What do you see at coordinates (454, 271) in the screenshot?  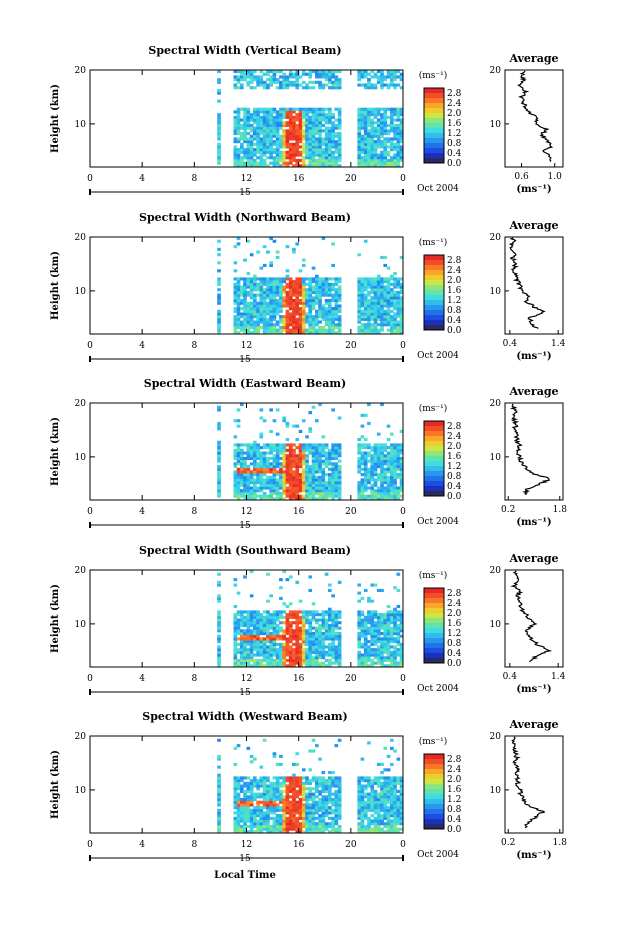 I see `colorbar-tick-label: 2.4` at bounding box center [454, 271].